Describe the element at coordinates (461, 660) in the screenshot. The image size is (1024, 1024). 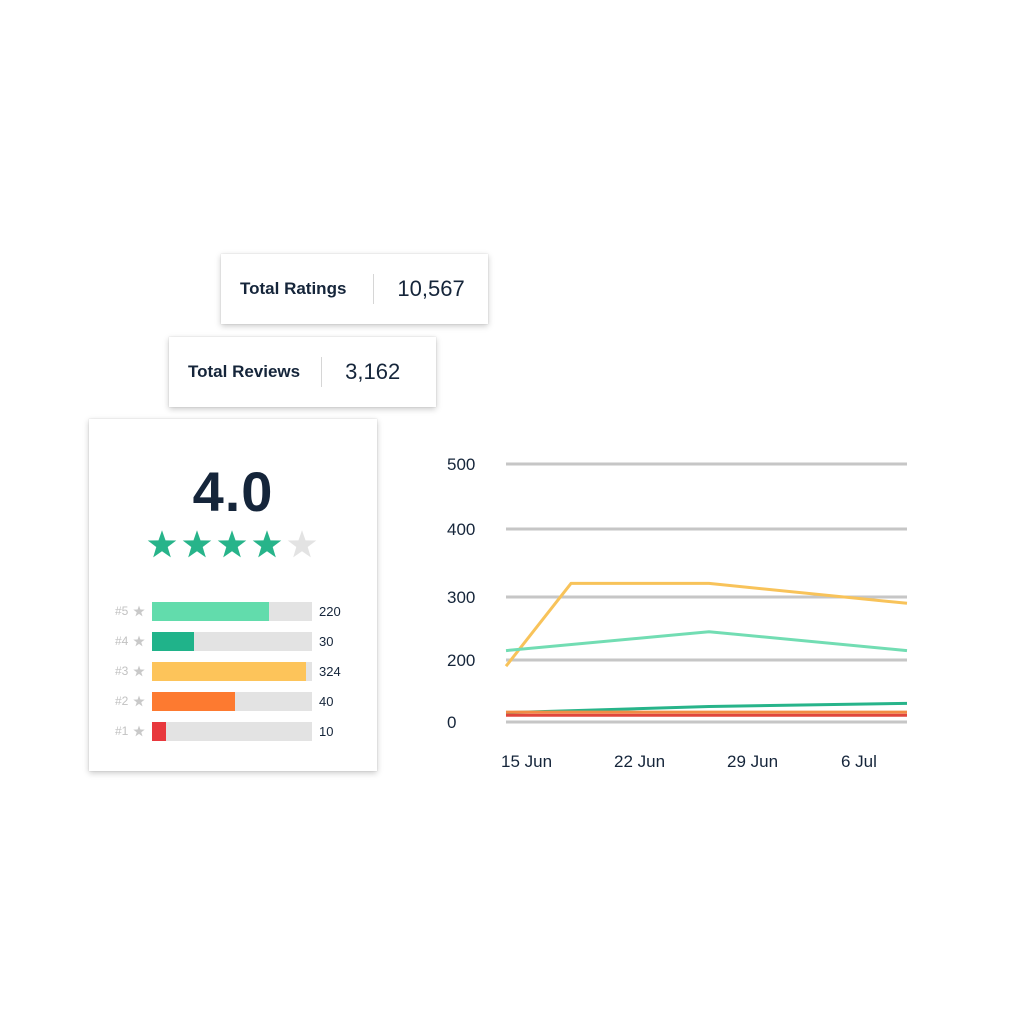
I see `y-tick-label: 200` at that location.